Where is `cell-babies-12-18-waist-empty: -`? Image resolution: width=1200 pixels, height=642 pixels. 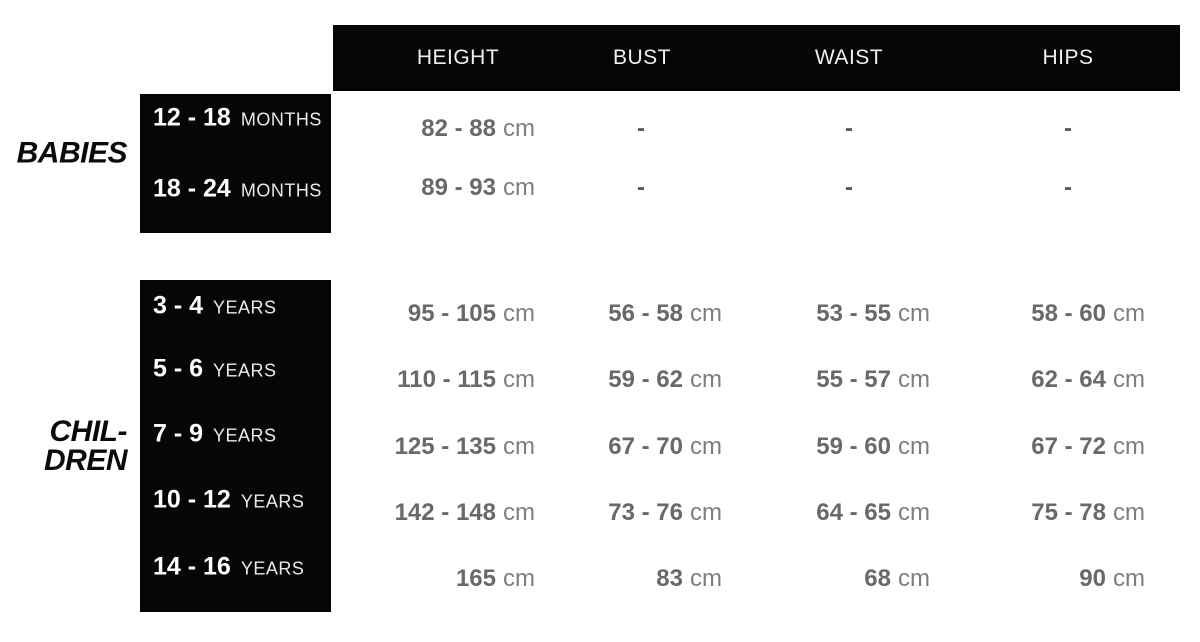 cell-babies-12-18-waist-empty: - is located at coordinates (849, 128).